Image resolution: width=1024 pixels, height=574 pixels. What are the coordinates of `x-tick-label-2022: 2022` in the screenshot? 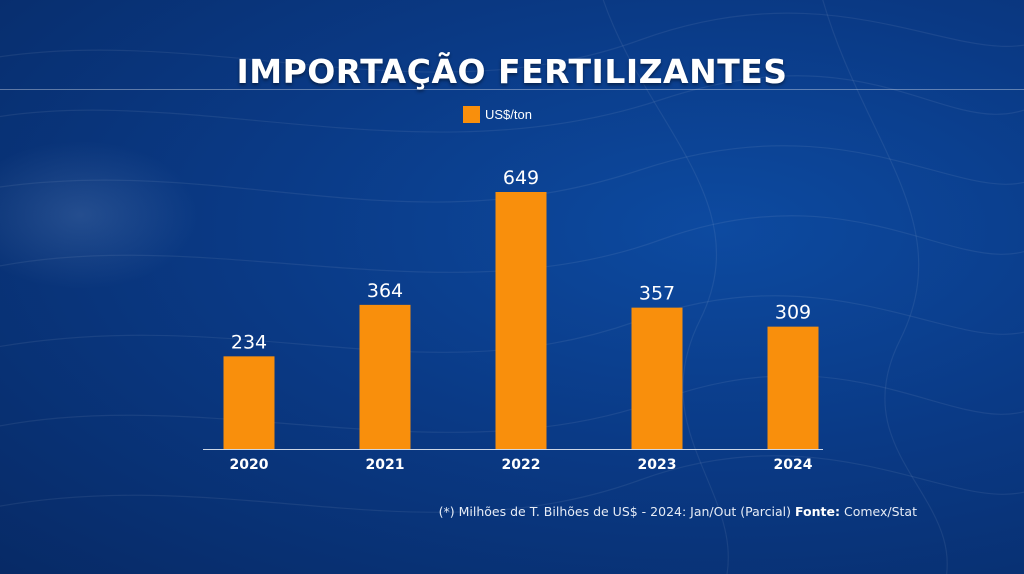 It's located at (521, 465).